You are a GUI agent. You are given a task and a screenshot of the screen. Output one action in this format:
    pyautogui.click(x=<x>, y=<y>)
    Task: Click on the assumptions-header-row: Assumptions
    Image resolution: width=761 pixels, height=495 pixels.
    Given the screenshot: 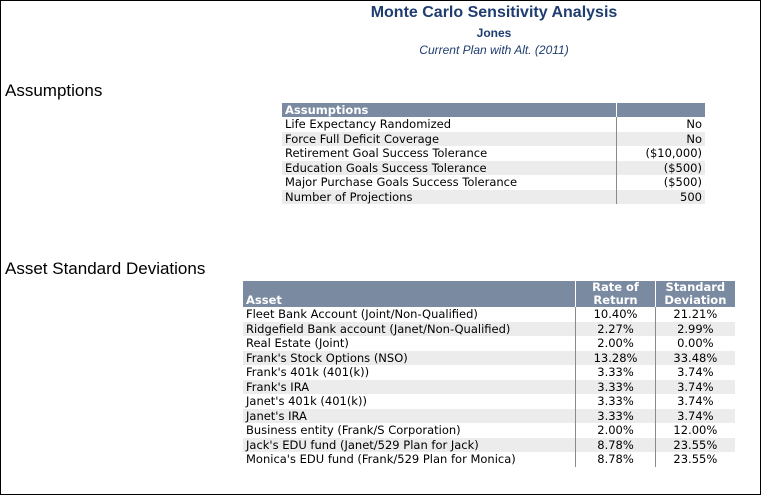 What is the action you would take?
    pyautogui.click(x=493, y=110)
    